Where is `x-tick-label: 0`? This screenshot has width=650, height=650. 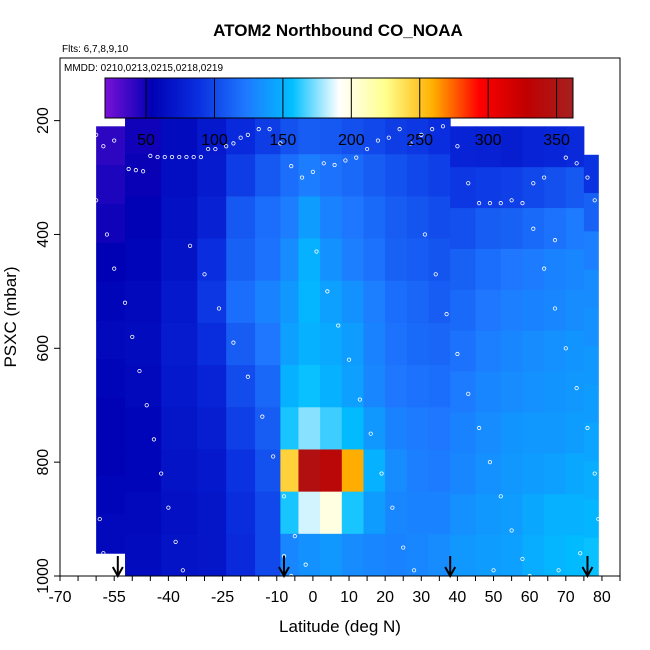
x-tick-label: 0 is located at coordinates (312, 597).